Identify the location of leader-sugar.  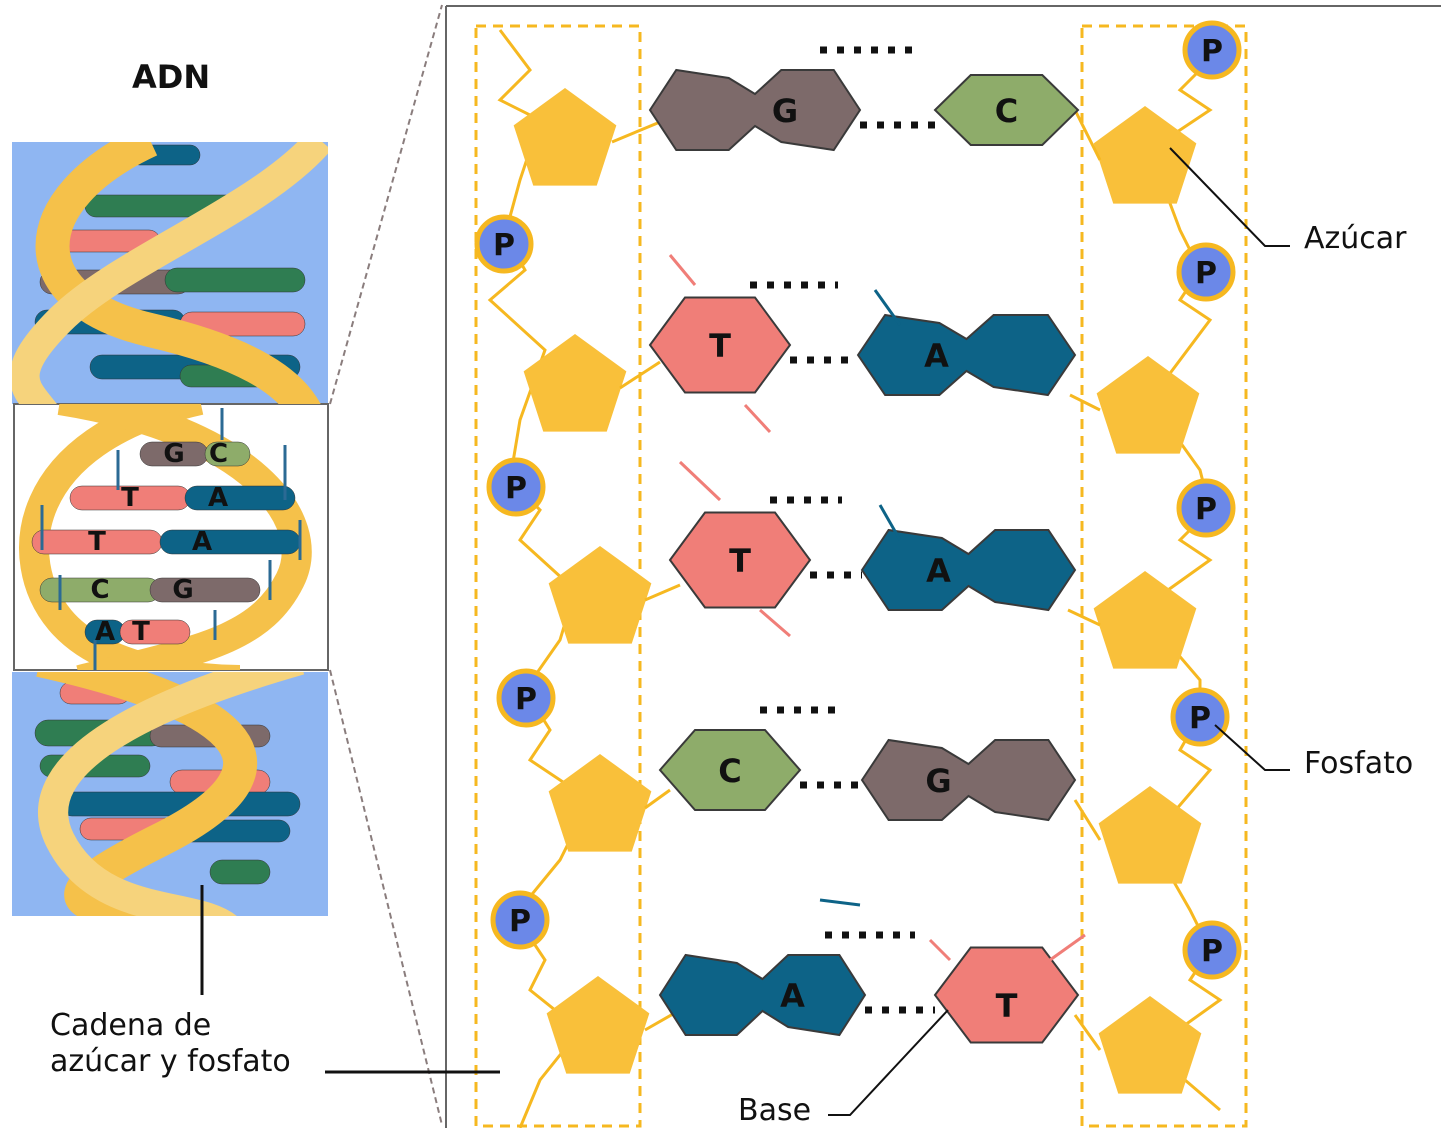
(1229, 197).